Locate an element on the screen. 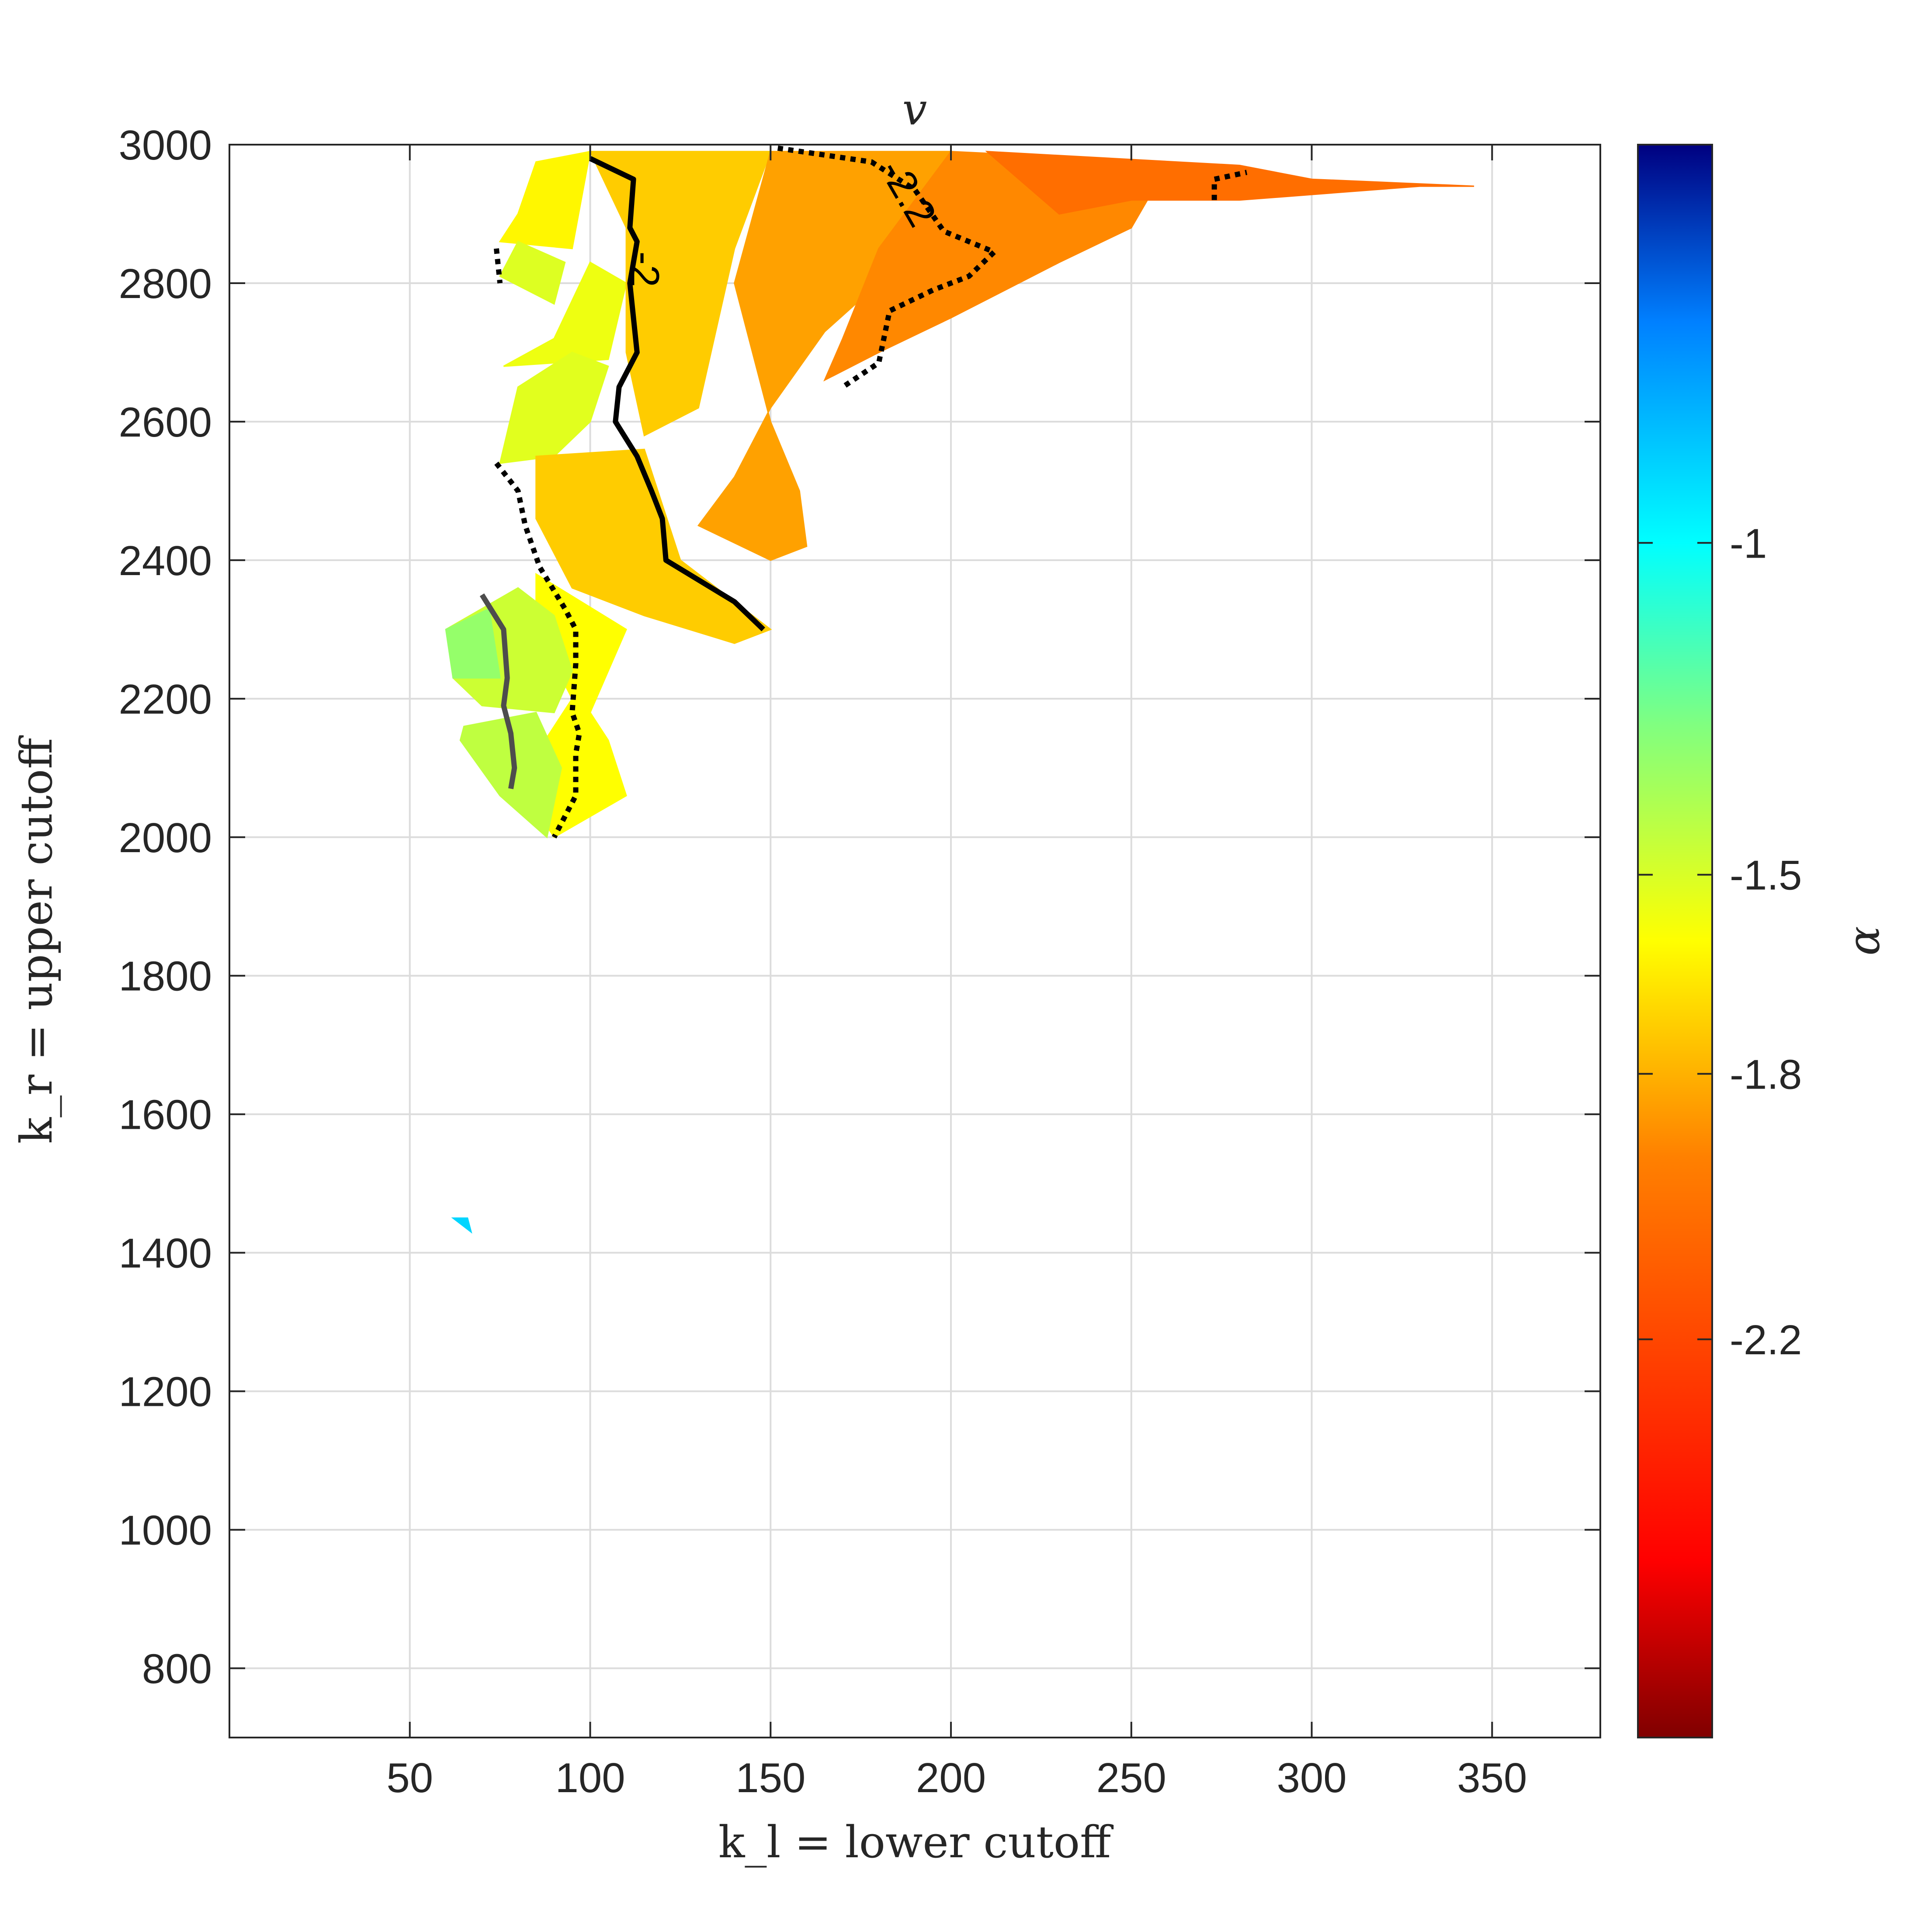  colorbar-ticks: -1 -1.5 -1.8 -2.2 is located at coordinates (1720, 941).